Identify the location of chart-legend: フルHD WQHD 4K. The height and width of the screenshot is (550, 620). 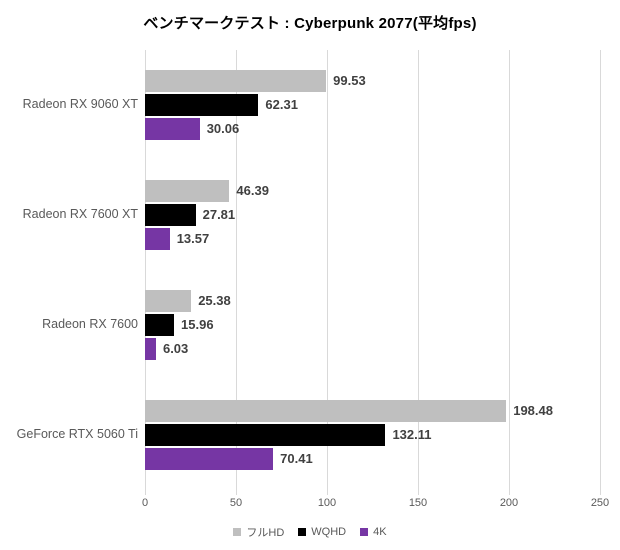
(310, 532).